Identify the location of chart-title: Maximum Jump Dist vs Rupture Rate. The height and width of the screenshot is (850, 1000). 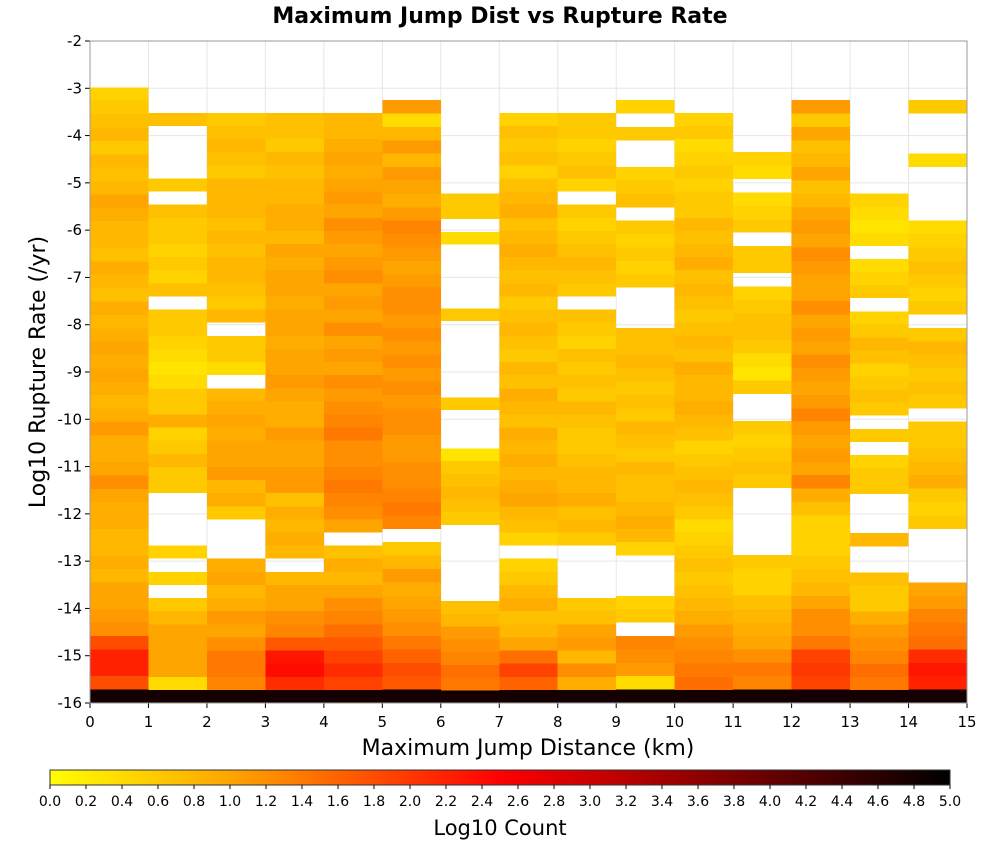
(499, 16).